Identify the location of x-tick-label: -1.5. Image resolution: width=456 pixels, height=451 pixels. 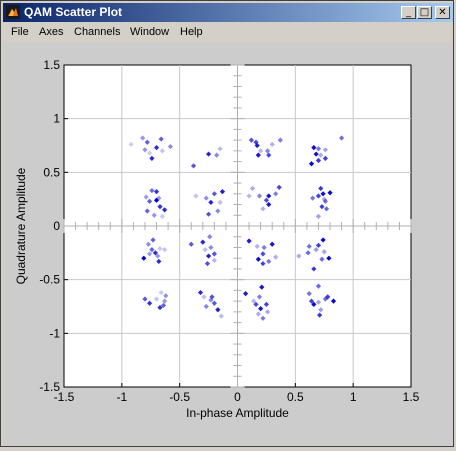
(64, 397).